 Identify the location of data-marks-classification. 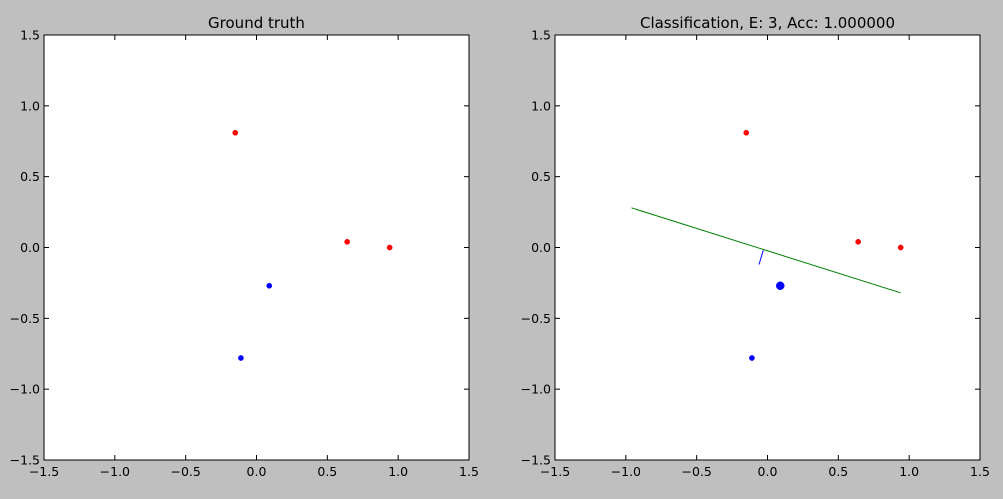
(767, 245).